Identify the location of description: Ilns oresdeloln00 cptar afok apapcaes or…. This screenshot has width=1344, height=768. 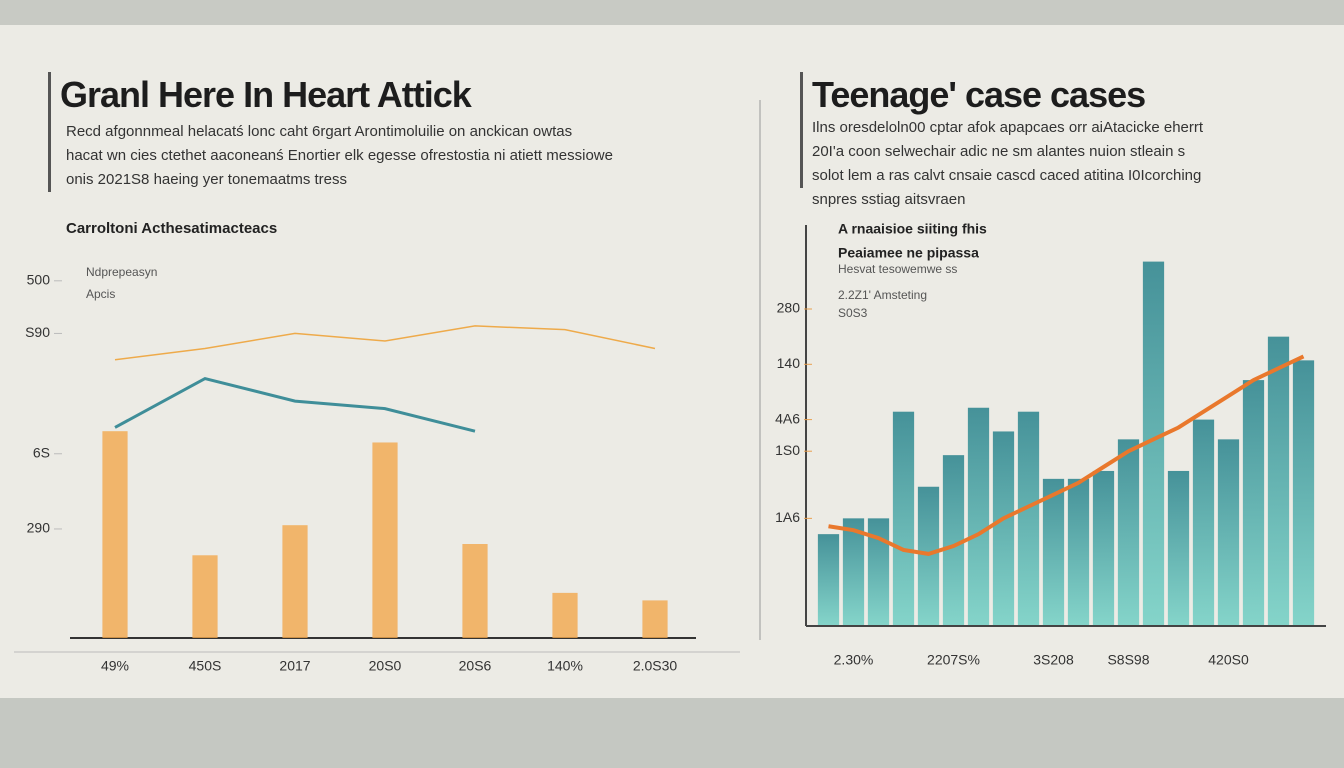
(1007, 164).